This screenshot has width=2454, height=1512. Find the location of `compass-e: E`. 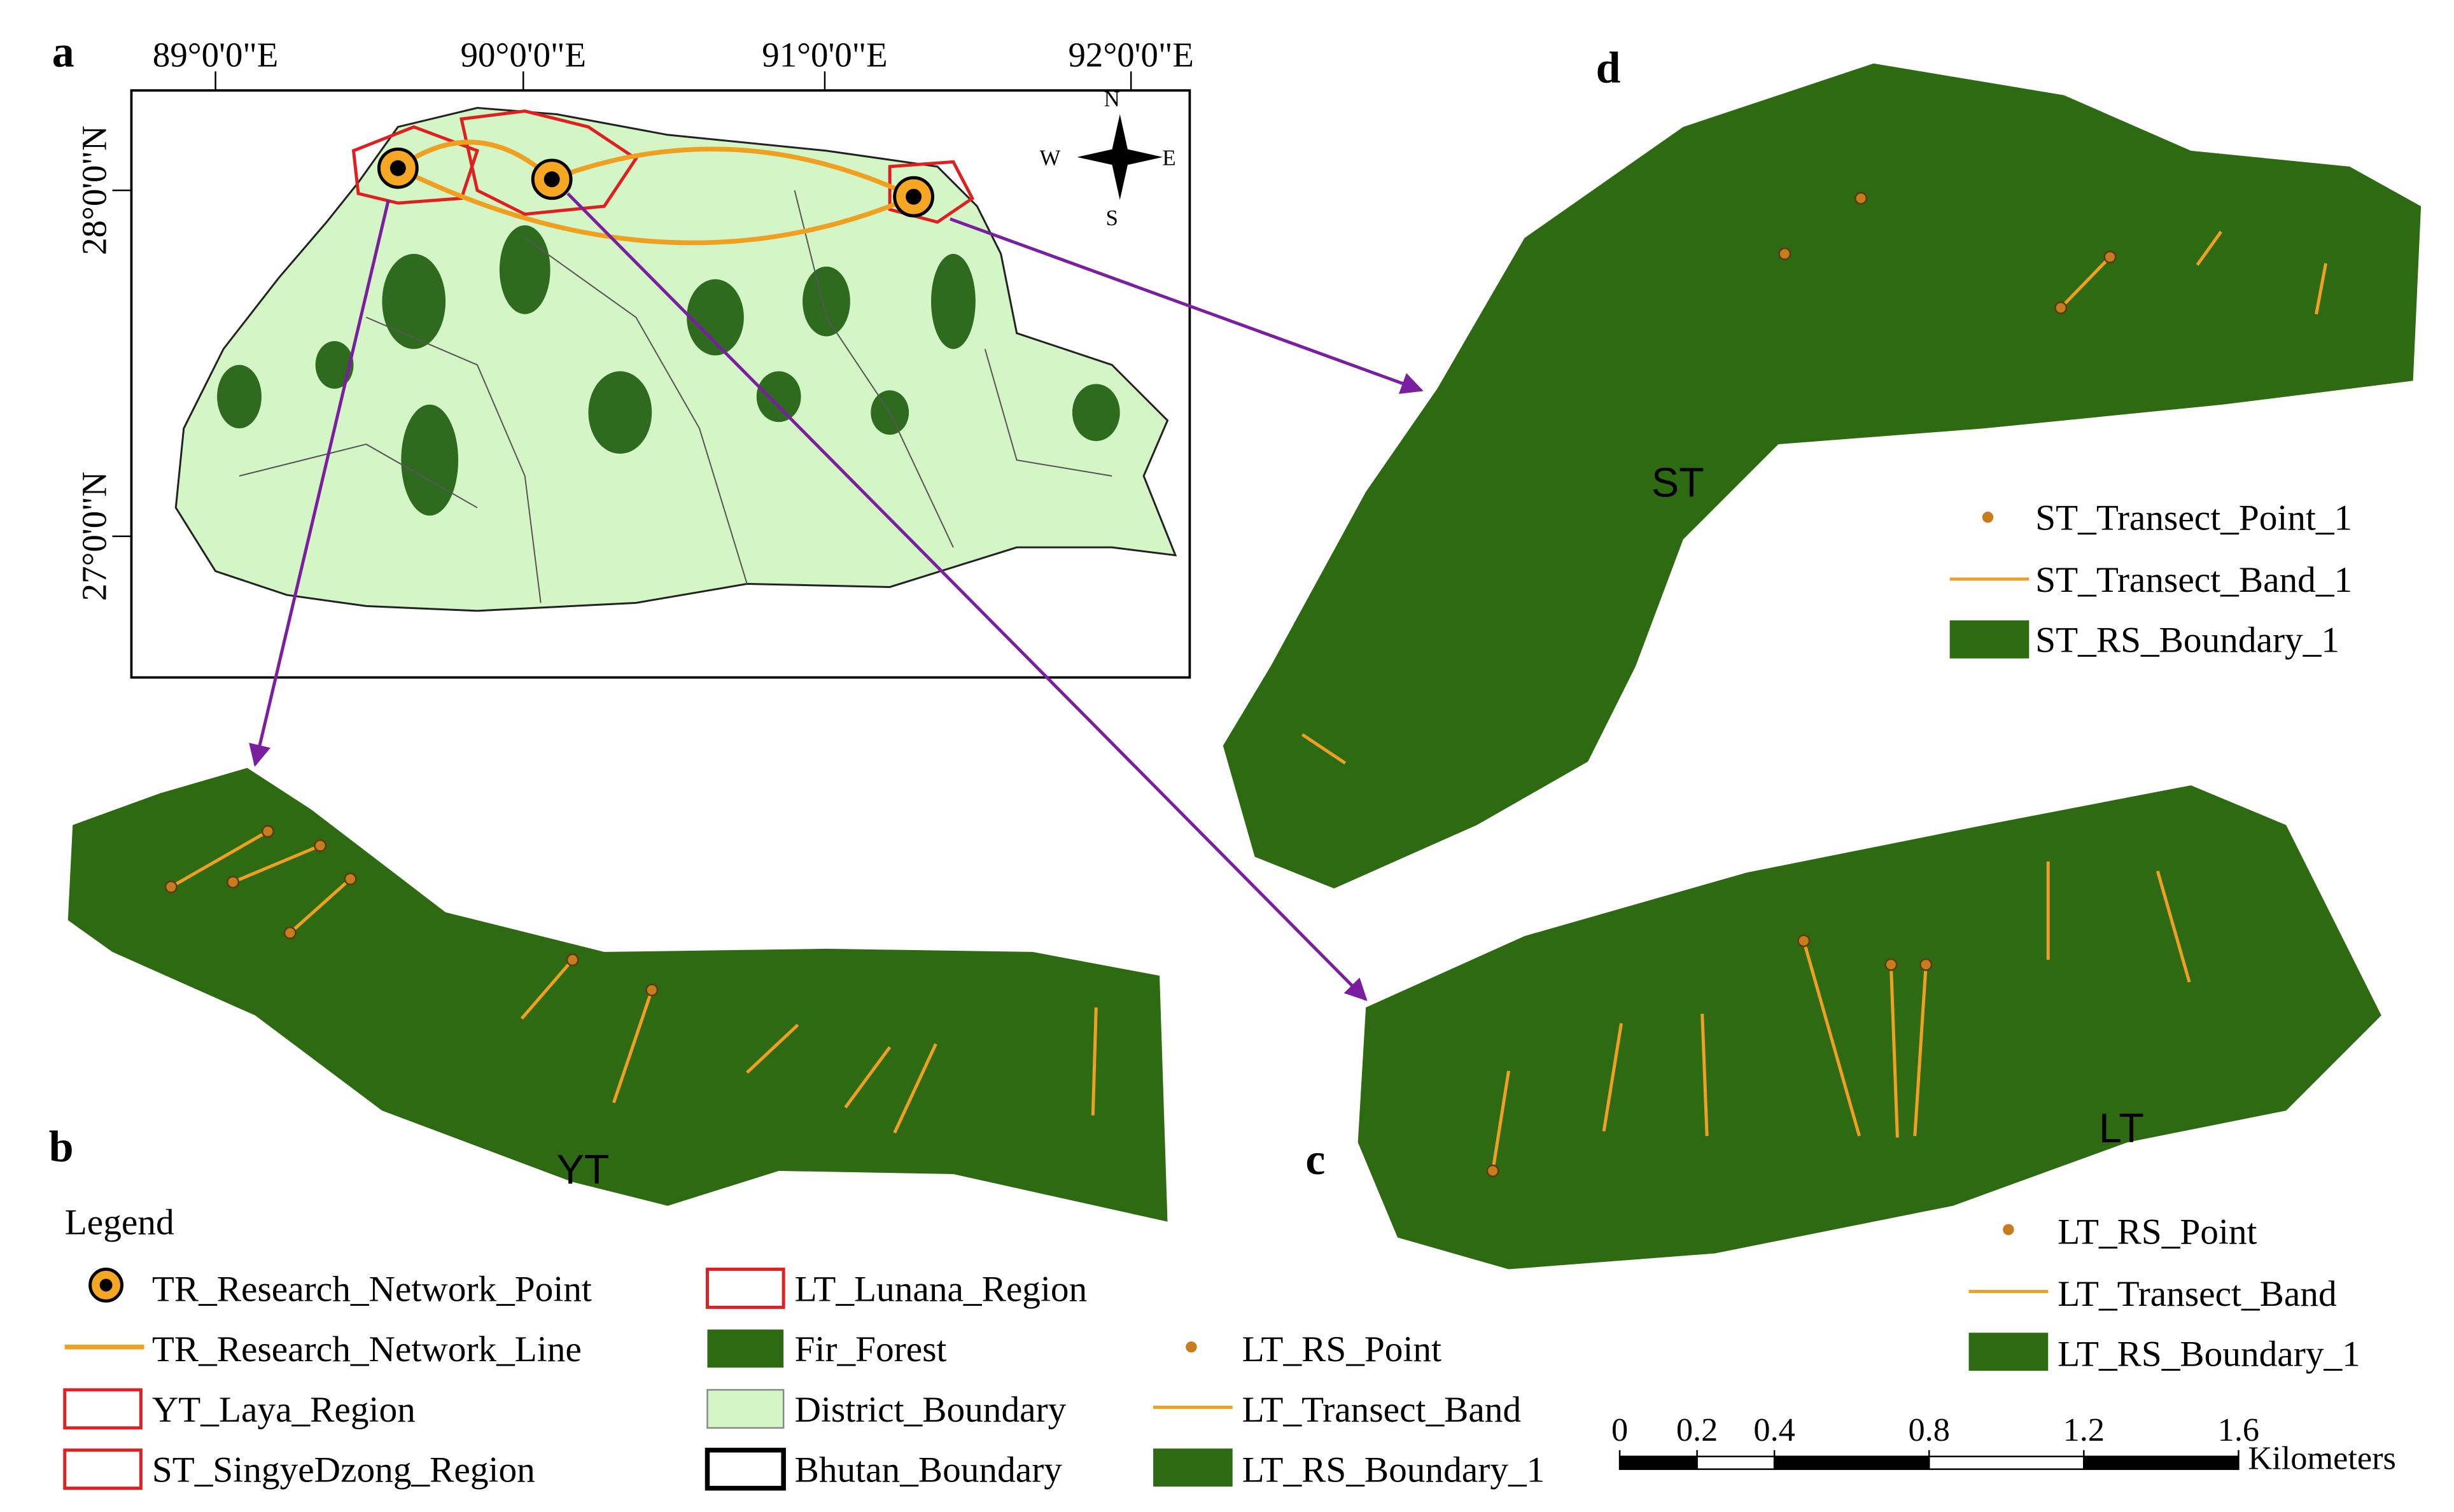

compass-e: E is located at coordinates (1168, 157).